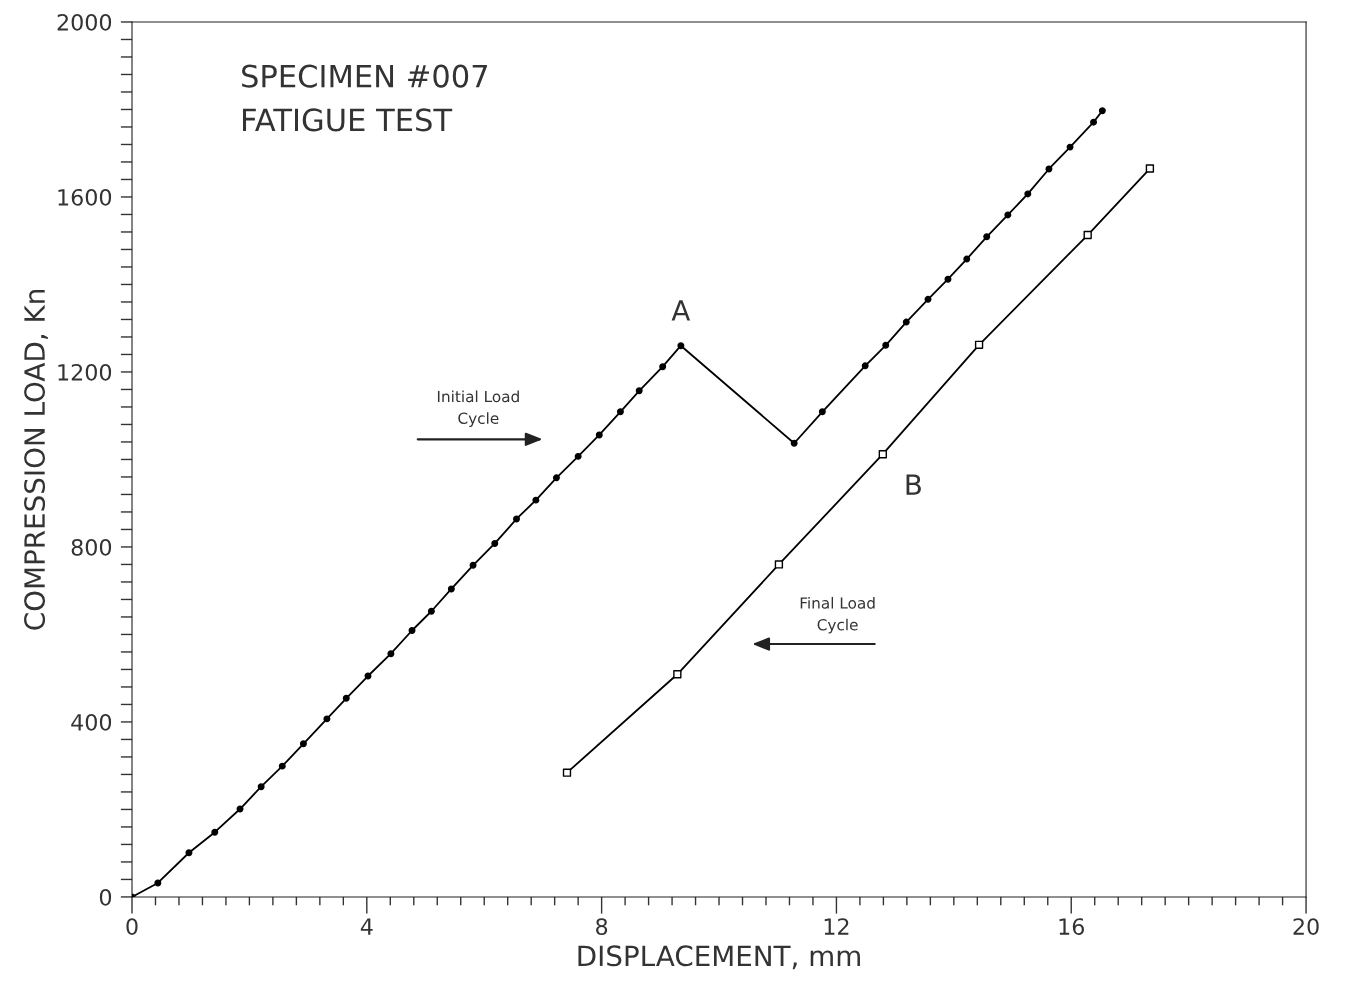 The height and width of the screenshot is (990, 1347). Describe the element at coordinates (1306, 926) in the screenshot. I see `x-tick-label: 20` at that location.